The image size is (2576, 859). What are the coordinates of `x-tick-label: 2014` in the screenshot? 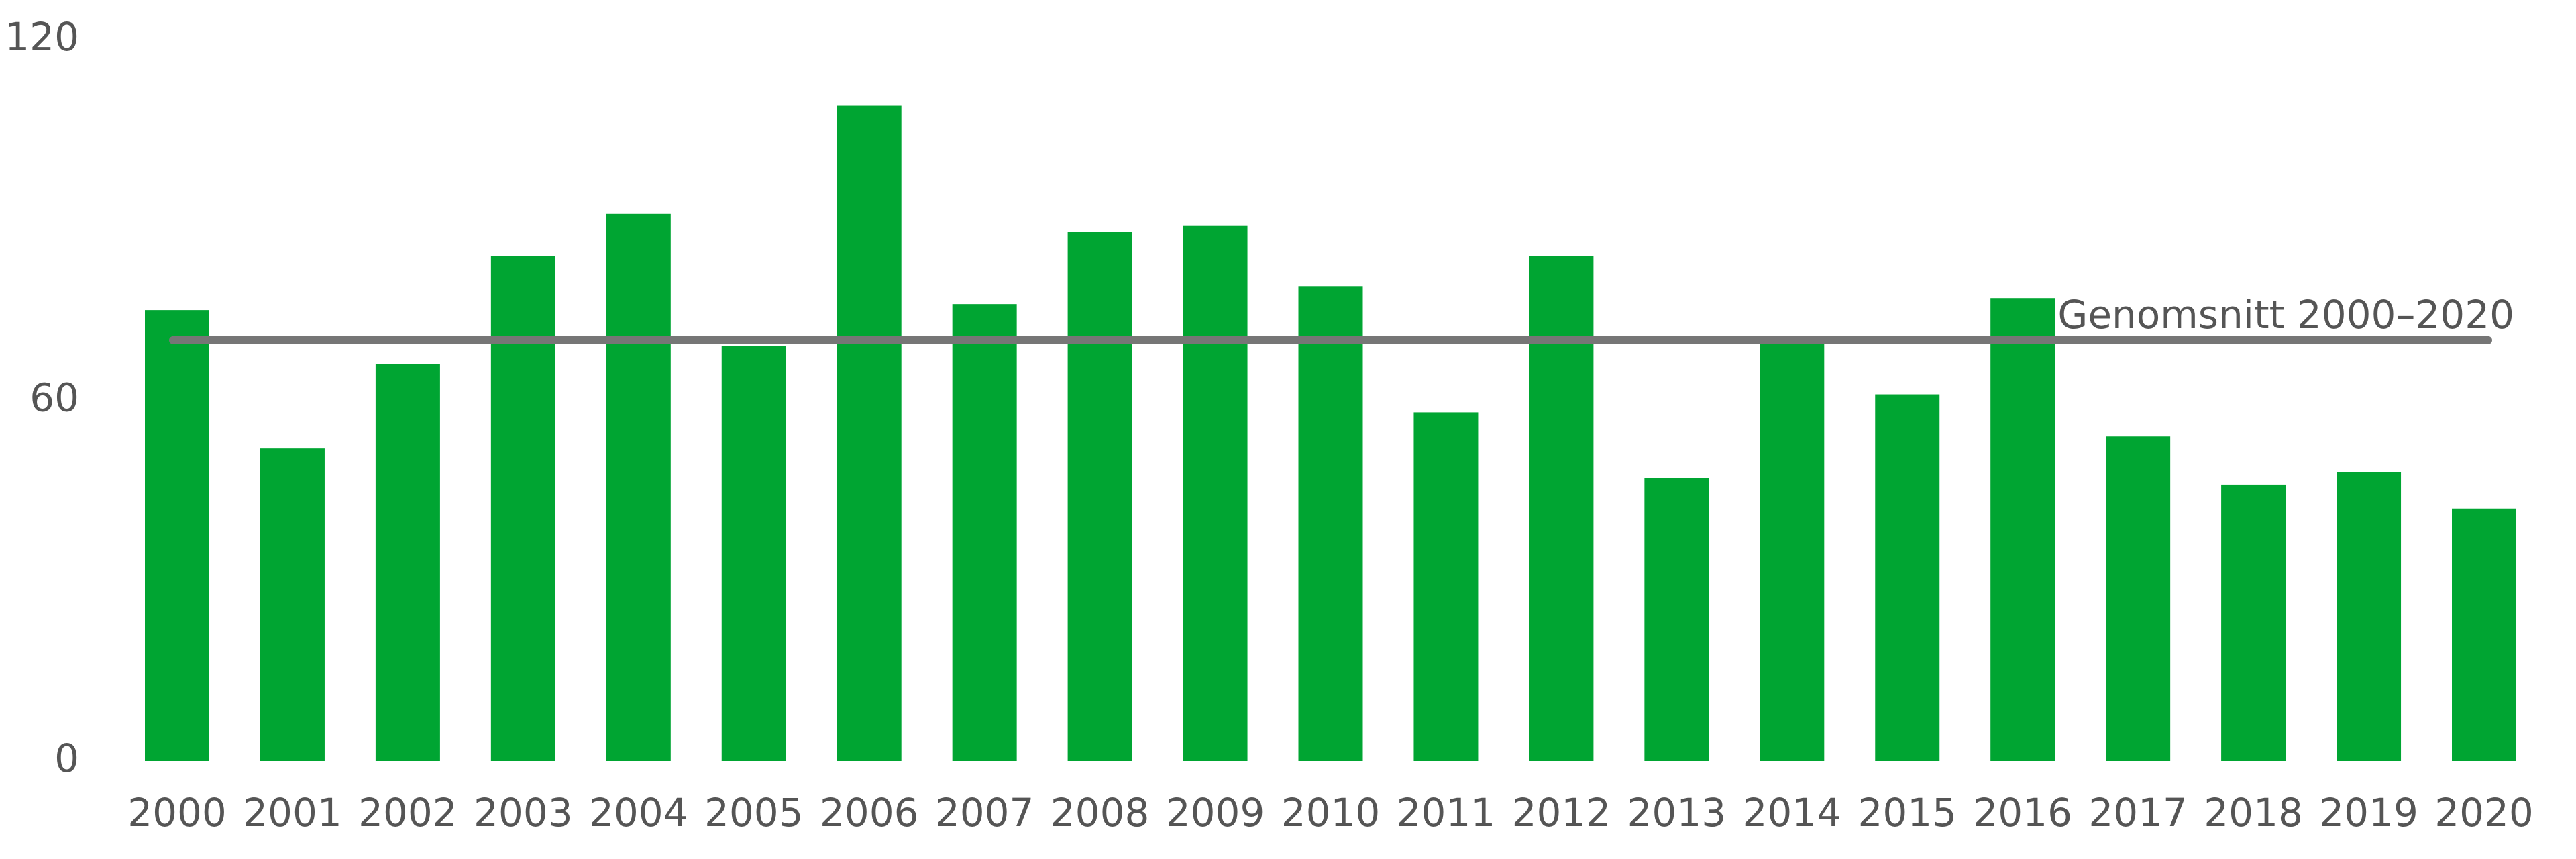 It's located at (1791, 813).